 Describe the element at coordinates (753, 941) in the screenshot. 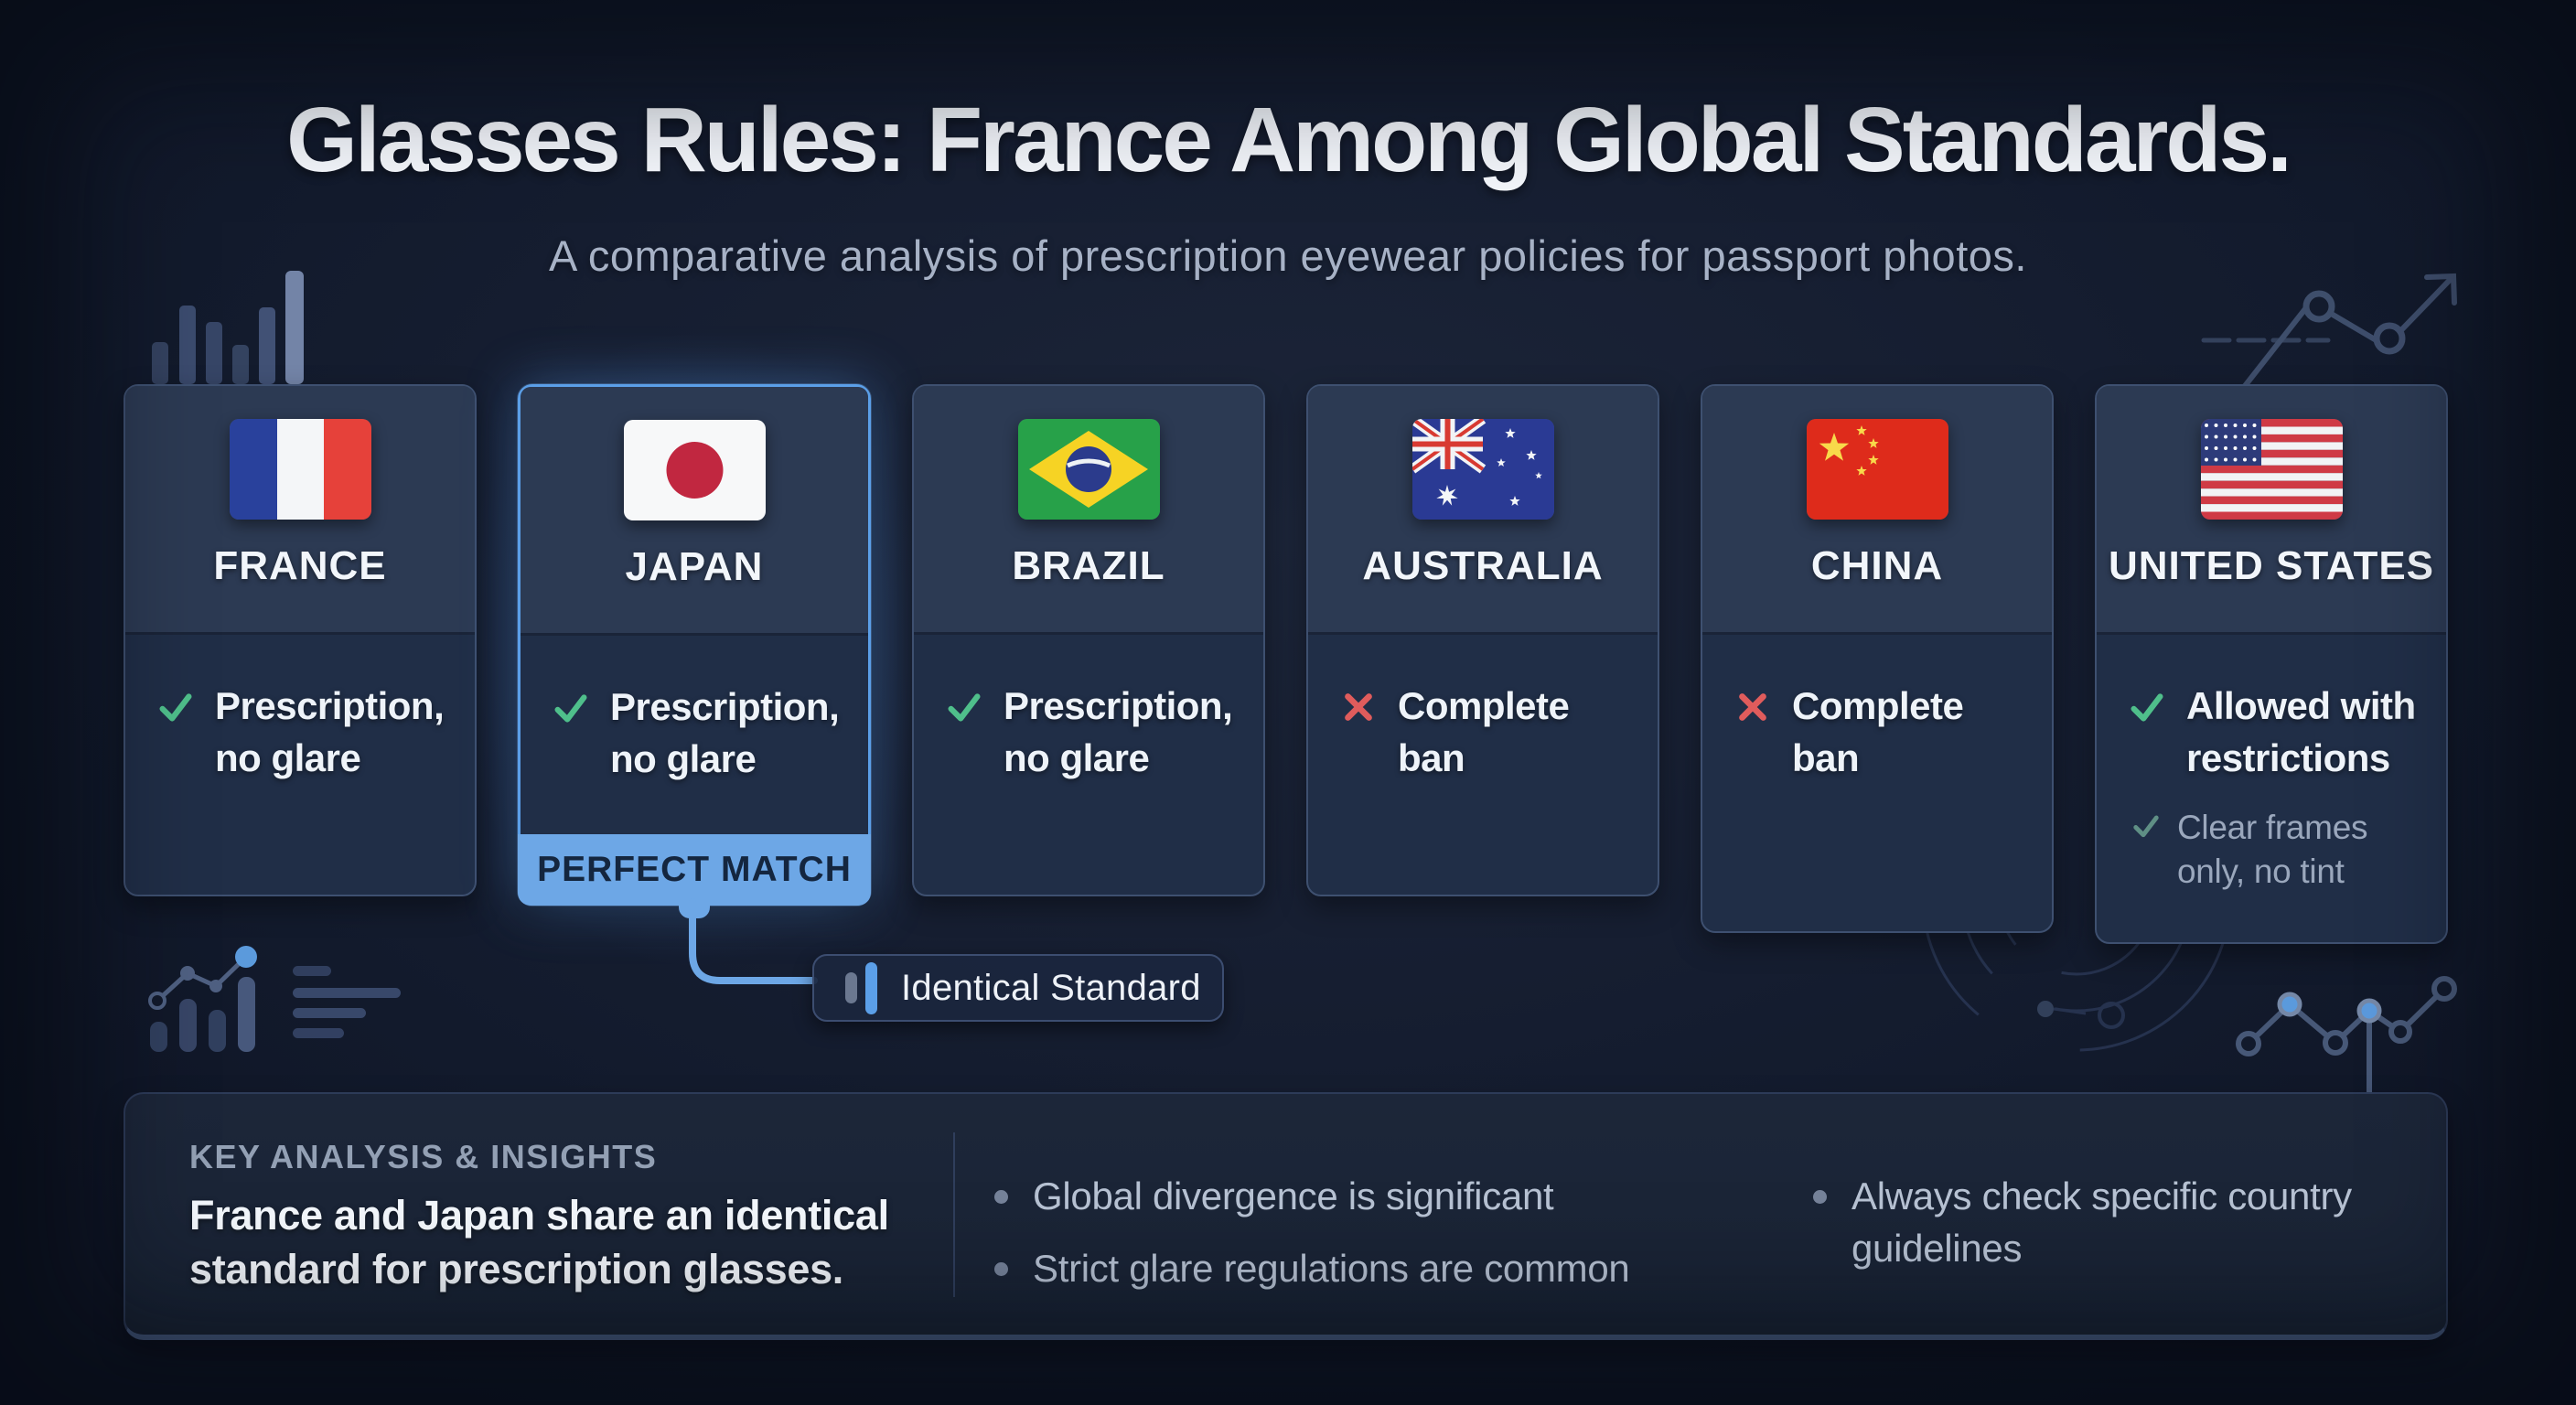

I see `connector-line` at that location.